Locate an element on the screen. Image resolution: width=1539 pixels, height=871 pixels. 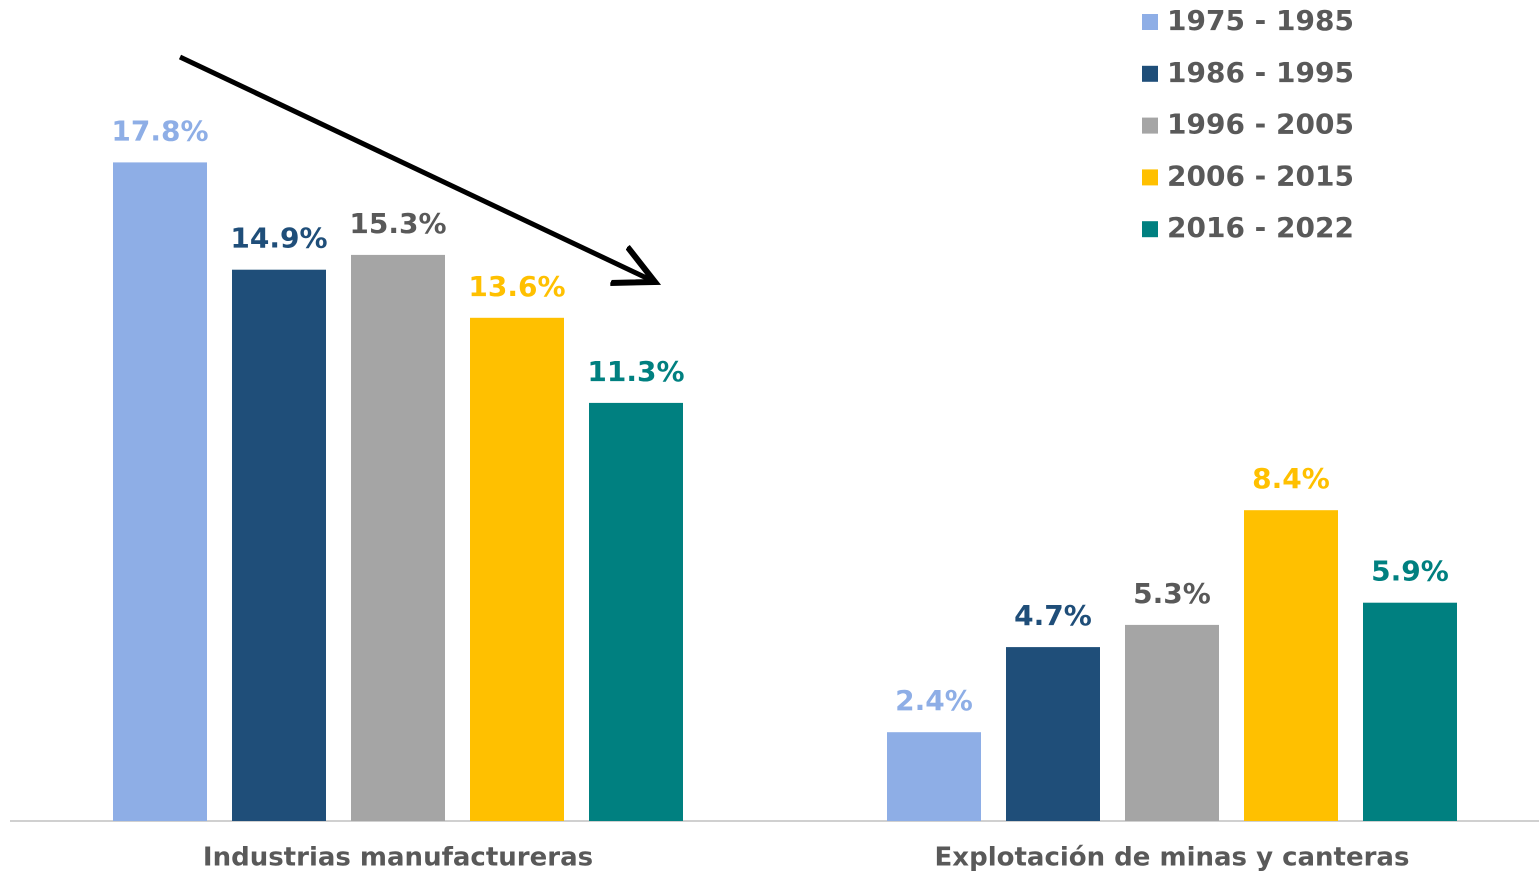
legend-label: 1975 - 1985 is located at coordinates (1260, 20).